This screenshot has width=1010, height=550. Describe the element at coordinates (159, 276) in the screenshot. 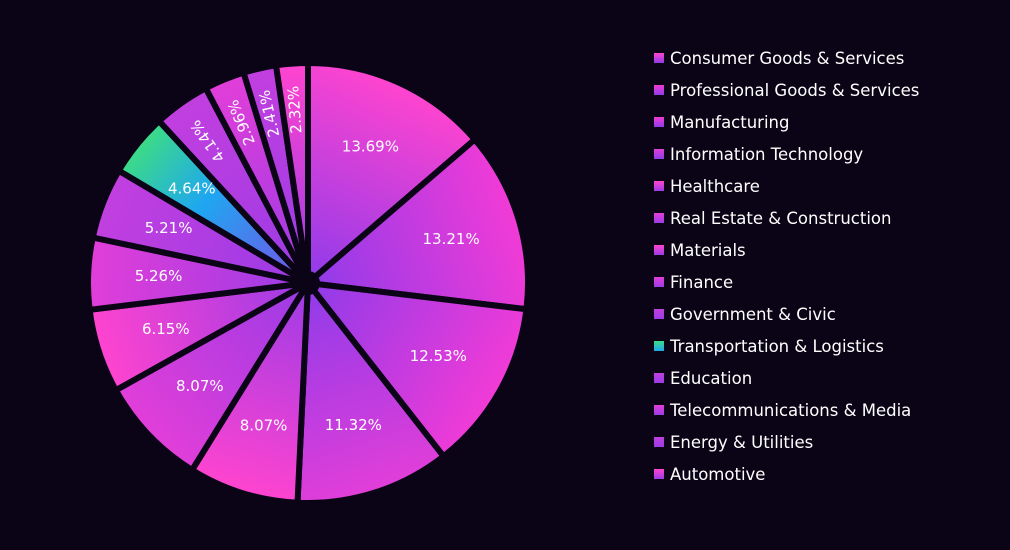

I see `slice-value-label: 5.26%` at that location.